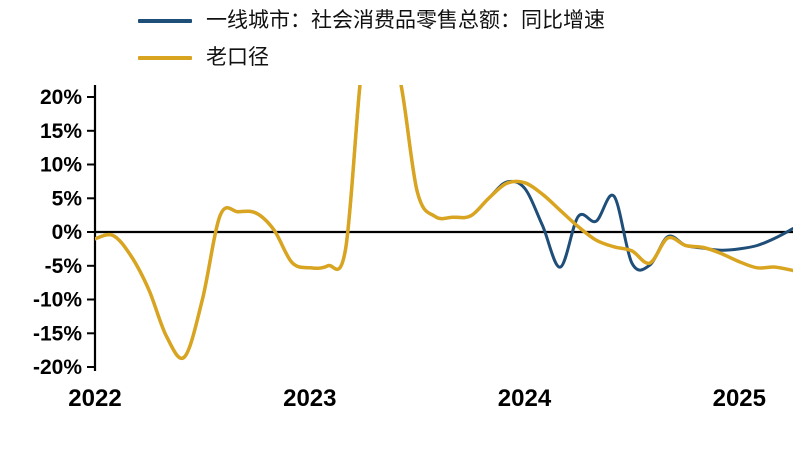  I want to click on legend-label-tier1-cities: 一线城市：社会消费品零售总额：同比增速, so click(405, 20).